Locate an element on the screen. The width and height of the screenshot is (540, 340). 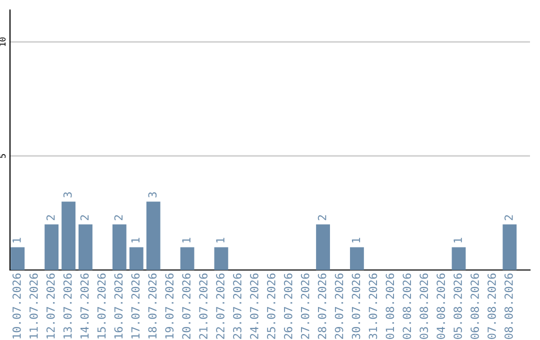
x-tick-label: 05.08.2026 is located at coordinates (458, 306).